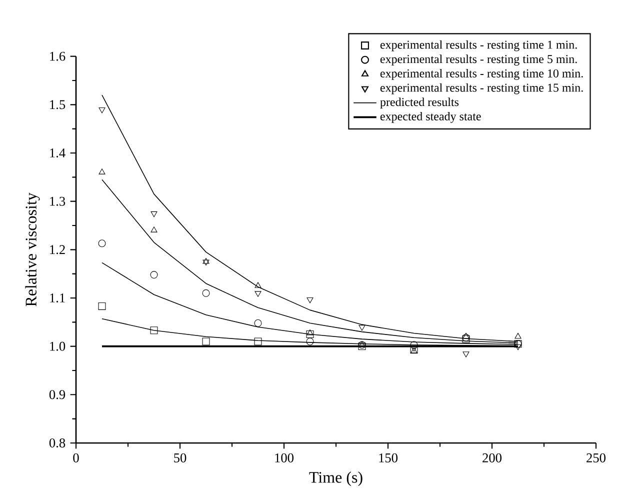  I want to click on x-tick-label: 100, so click(284, 457).